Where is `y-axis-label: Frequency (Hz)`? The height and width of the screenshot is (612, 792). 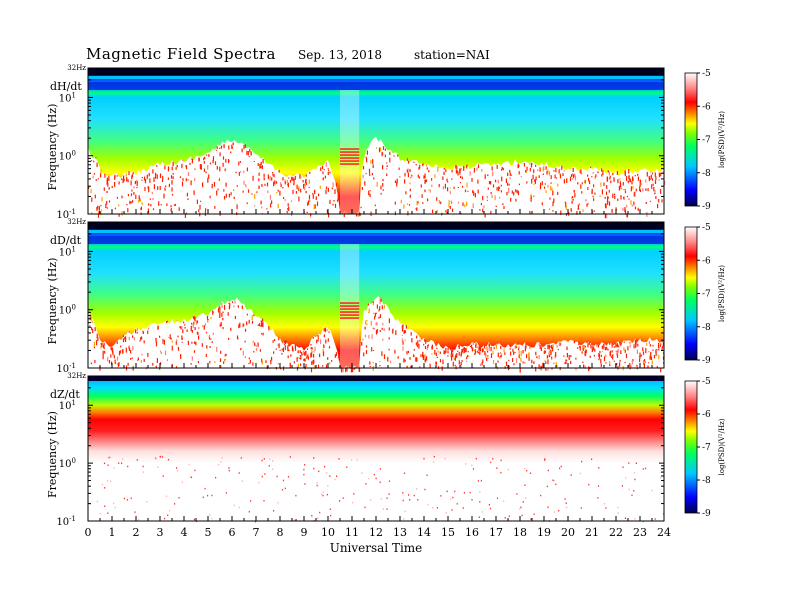
y-axis-label: Frequency (Hz) is located at coordinates (52, 454).